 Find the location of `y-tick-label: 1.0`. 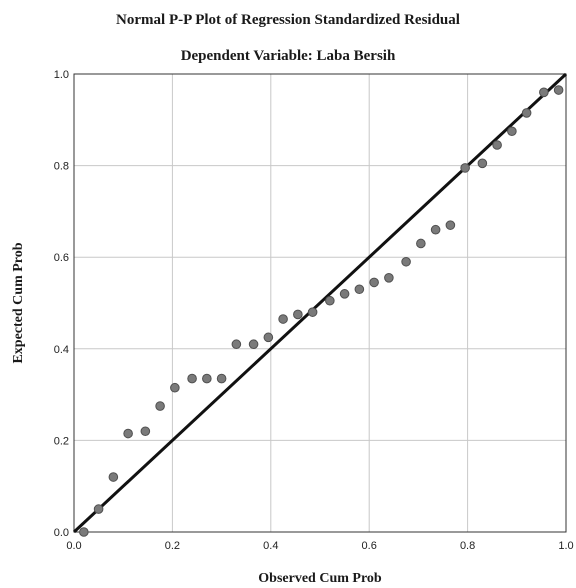

y-tick-label: 1.0 is located at coordinates (61, 75).